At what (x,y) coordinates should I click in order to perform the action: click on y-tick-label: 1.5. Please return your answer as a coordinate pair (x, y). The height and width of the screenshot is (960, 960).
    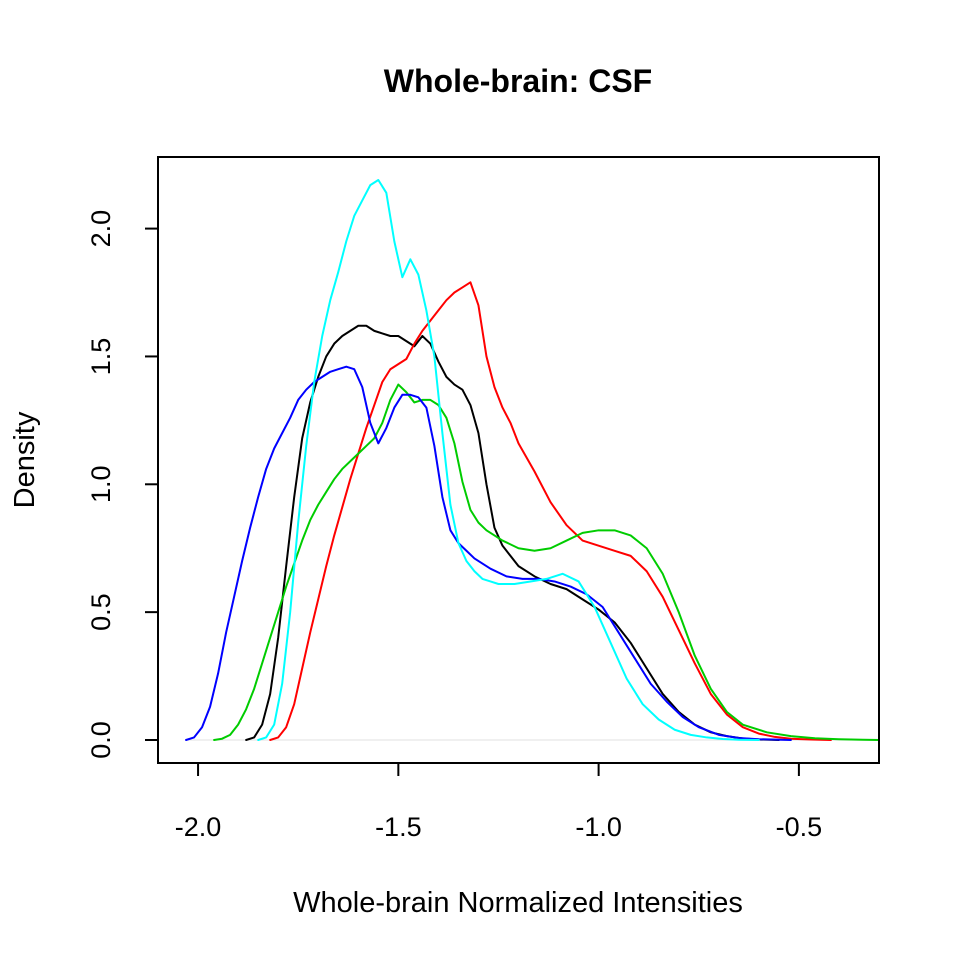
    Looking at the image, I should click on (101, 357).